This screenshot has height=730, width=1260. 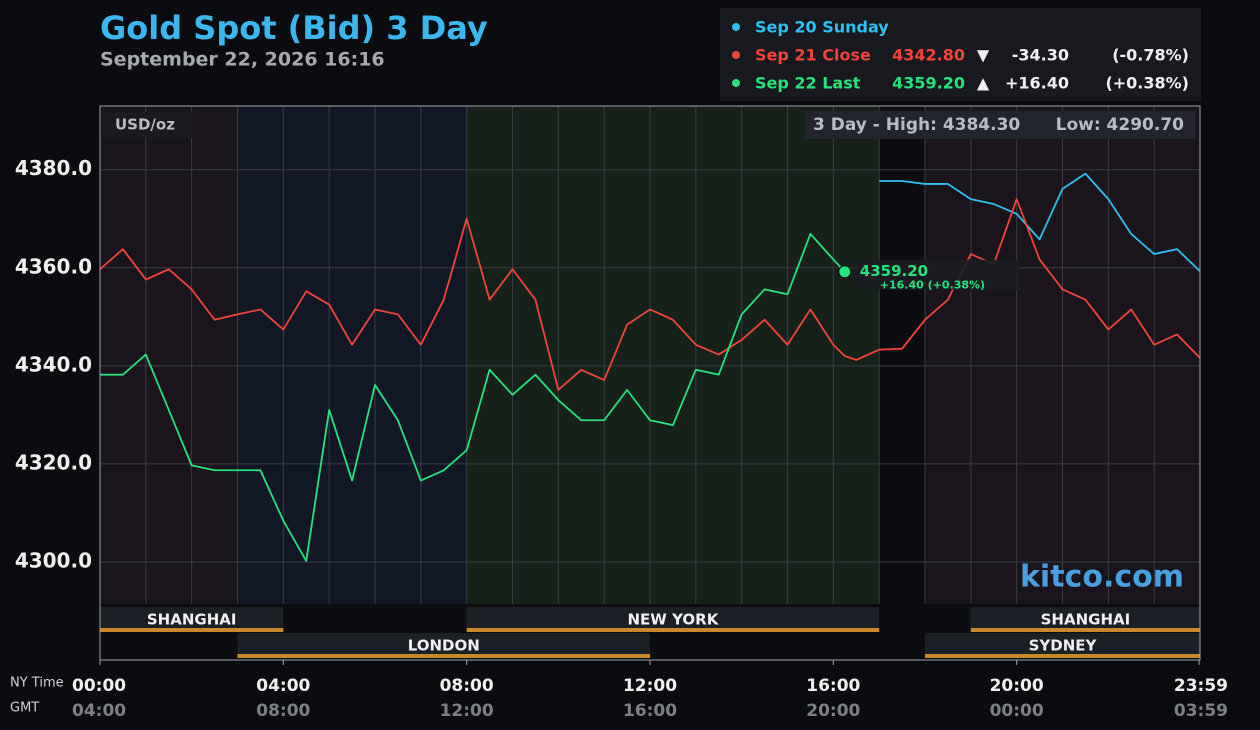 I want to click on legend-pct: (-0.78%), so click(x=1150, y=55).